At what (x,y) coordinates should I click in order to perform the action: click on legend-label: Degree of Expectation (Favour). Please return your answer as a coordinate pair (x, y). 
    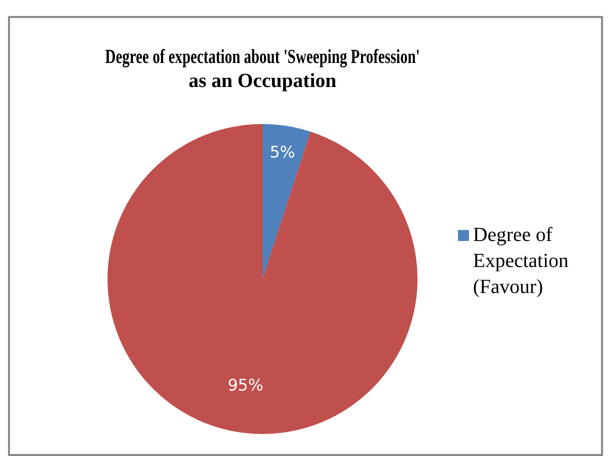
    Looking at the image, I should click on (521, 261).